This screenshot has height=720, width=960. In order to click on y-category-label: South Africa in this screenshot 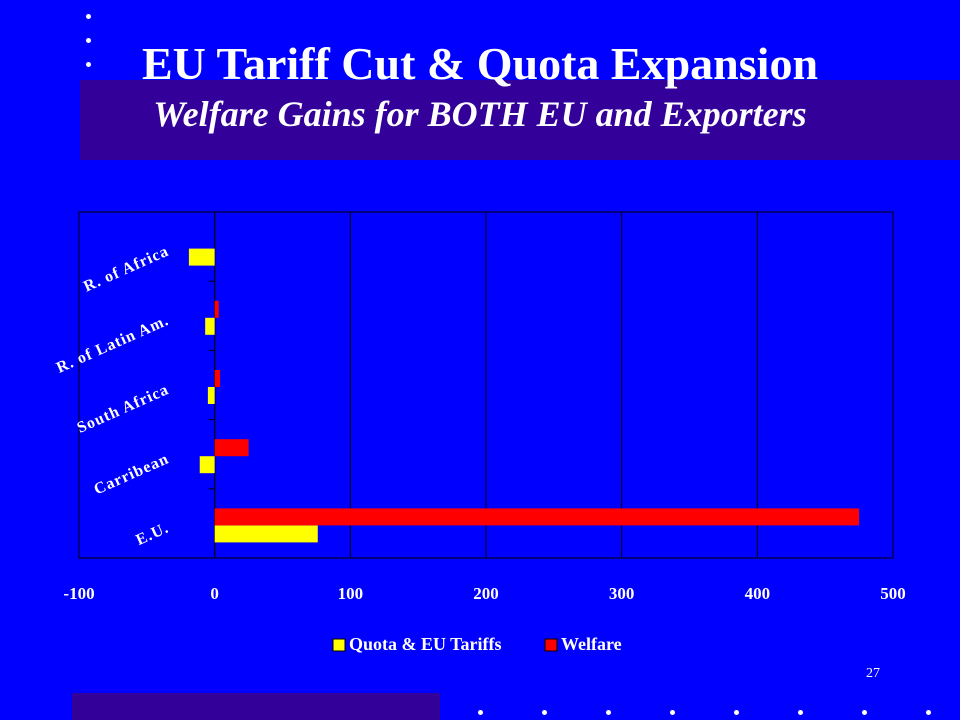, I will do `click(123, 409)`.